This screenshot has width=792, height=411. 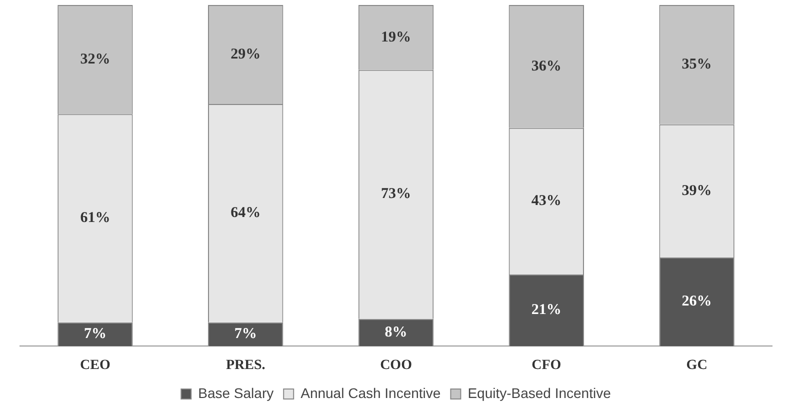 What do you see at coordinates (236, 392) in the screenshot?
I see `legend-label: Base Salary` at bounding box center [236, 392].